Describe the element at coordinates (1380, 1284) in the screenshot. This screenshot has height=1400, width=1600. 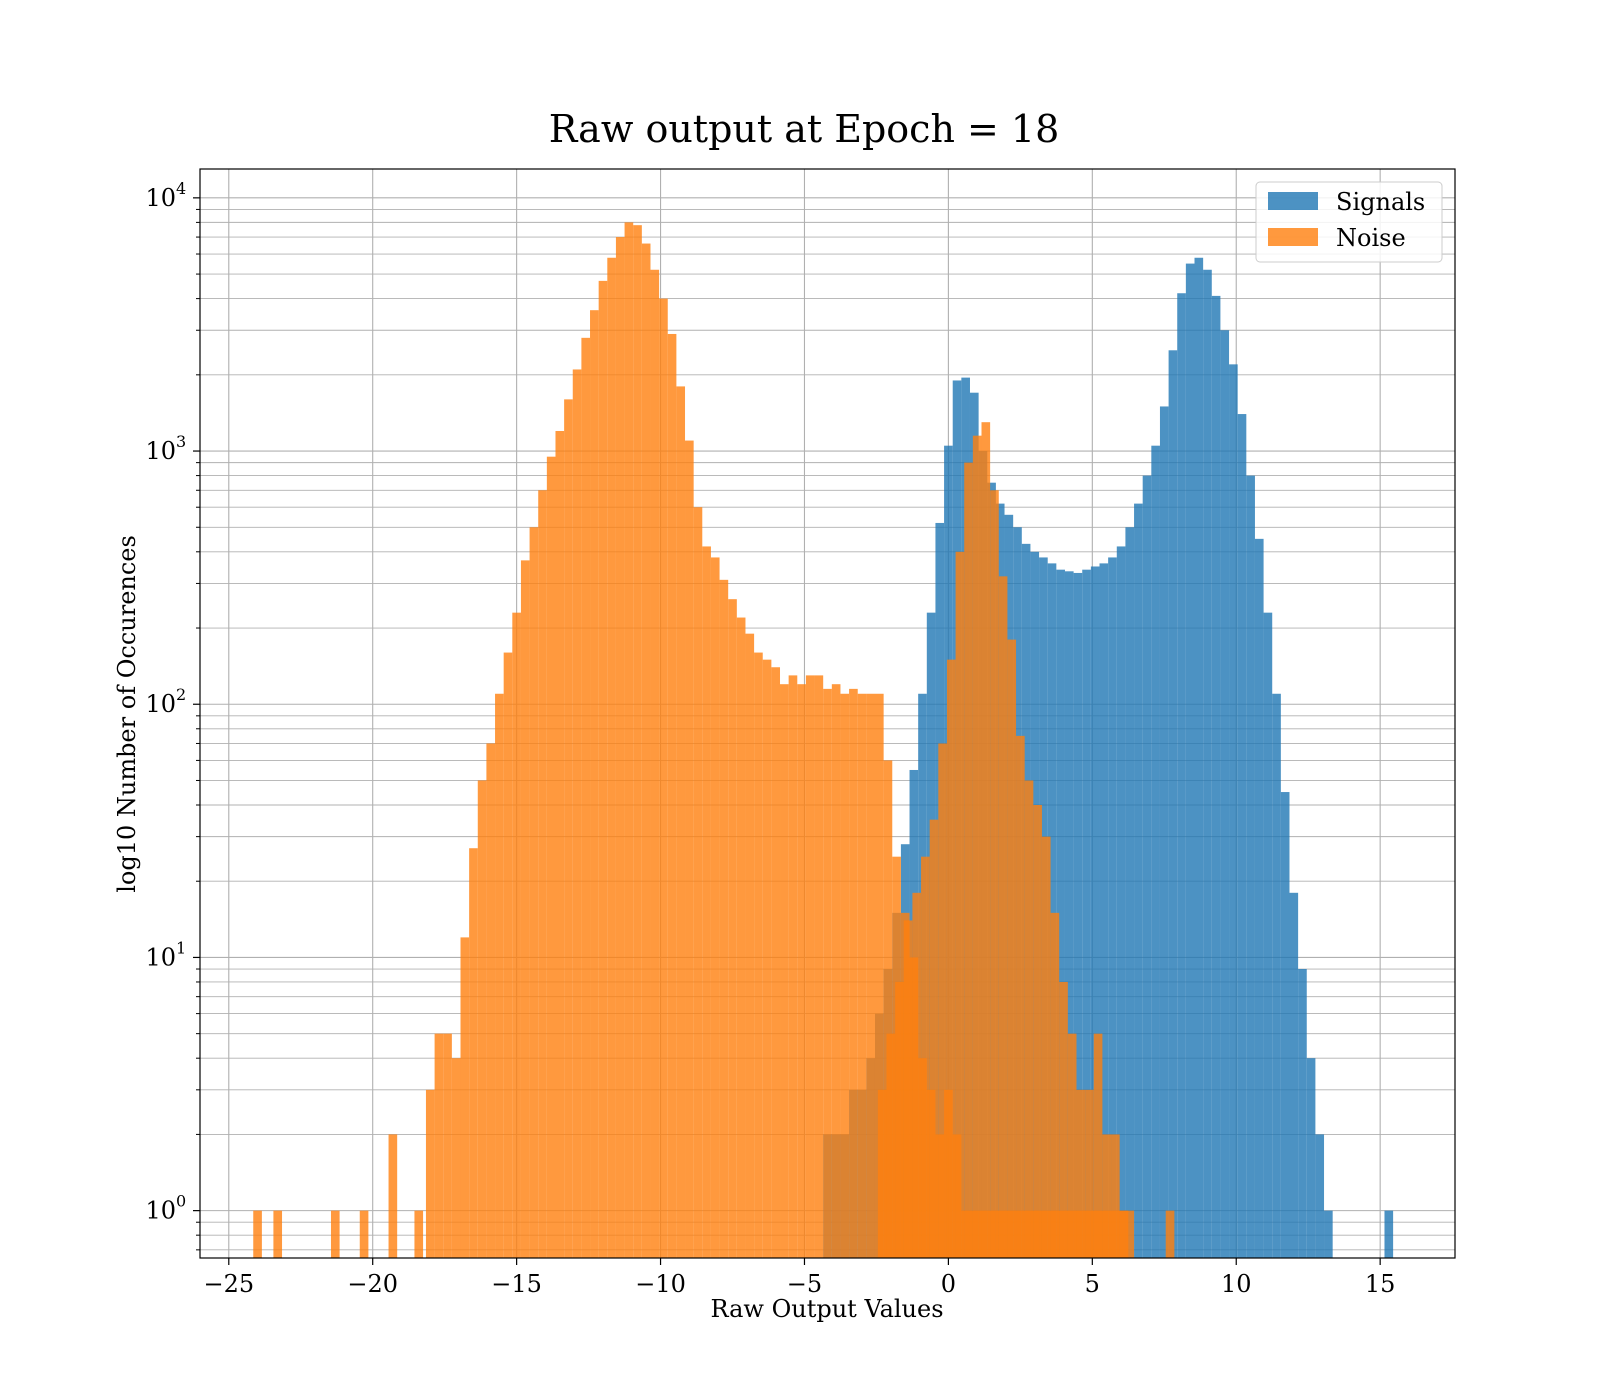
I see `x-tick-label: 15` at that location.